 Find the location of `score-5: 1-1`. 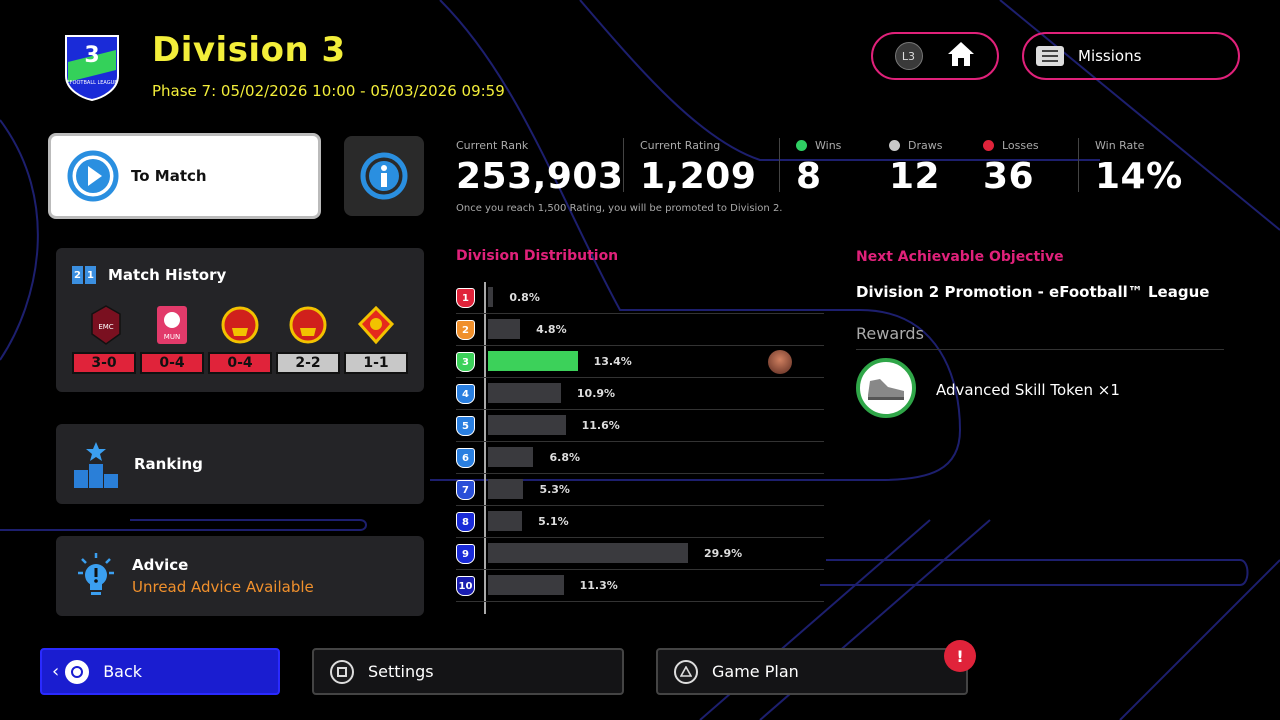

score-5: 1-1 is located at coordinates (376, 363).